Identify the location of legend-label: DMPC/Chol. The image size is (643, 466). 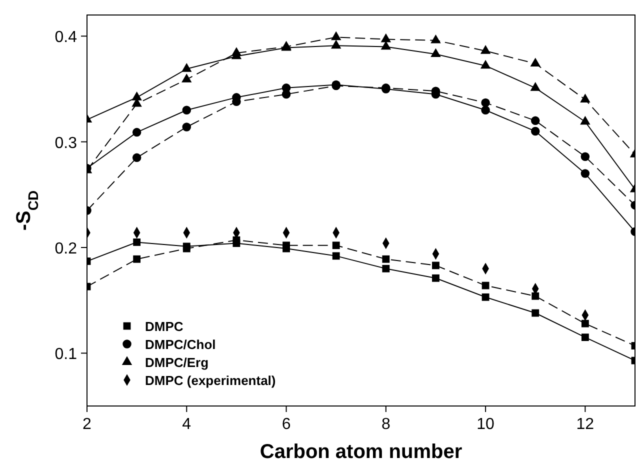
(180, 344).